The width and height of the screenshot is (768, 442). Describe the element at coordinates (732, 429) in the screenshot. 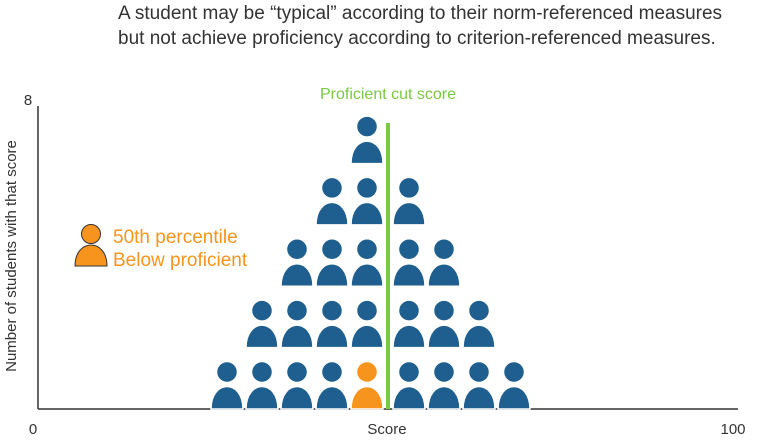

I see `x-tick-label-max: 100` at that location.